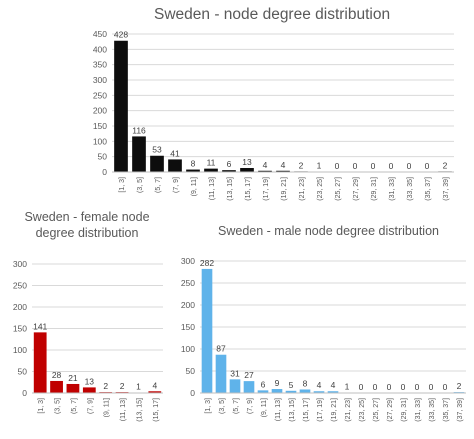  I want to click on data-label: 21, so click(73, 378).